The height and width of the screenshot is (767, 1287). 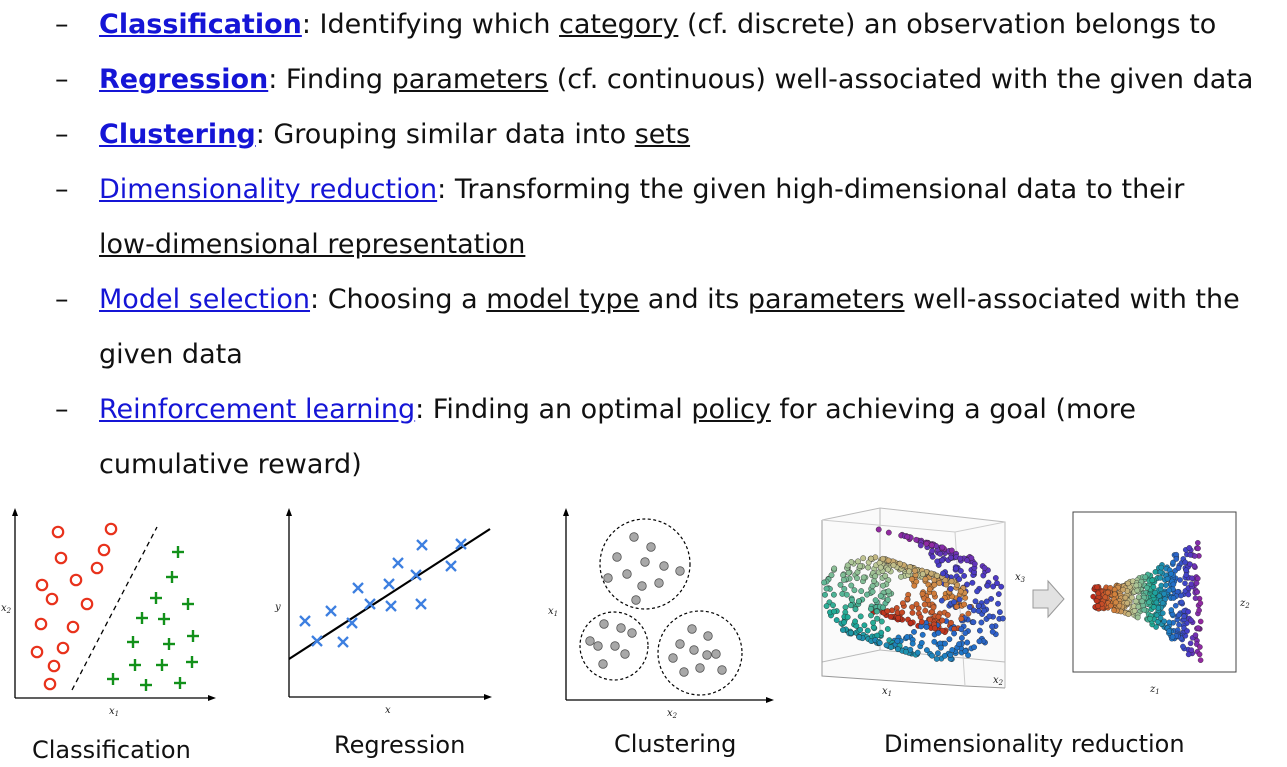 What do you see at coordinates (200, 24) in the screenshot?
I see `term-link: Classification` at bounding box center [200, 24].